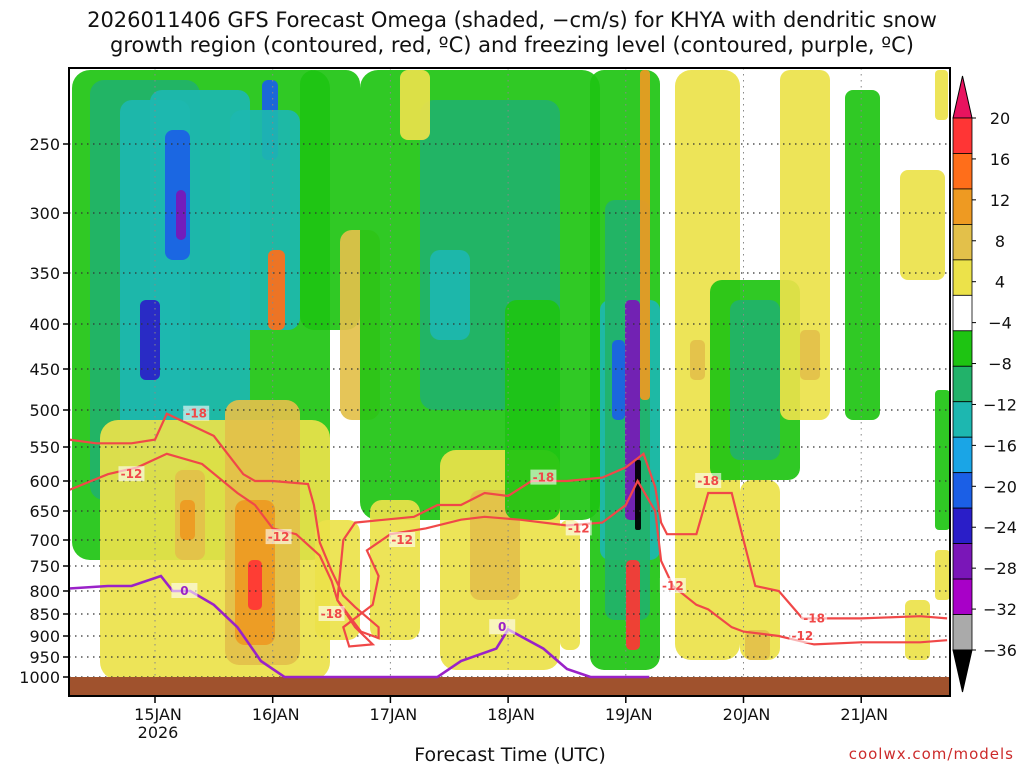  What do you see at coordinates (44, 481) in the screenshot?
I see `y-tick-label: 600` at bounding box center [44, 481].